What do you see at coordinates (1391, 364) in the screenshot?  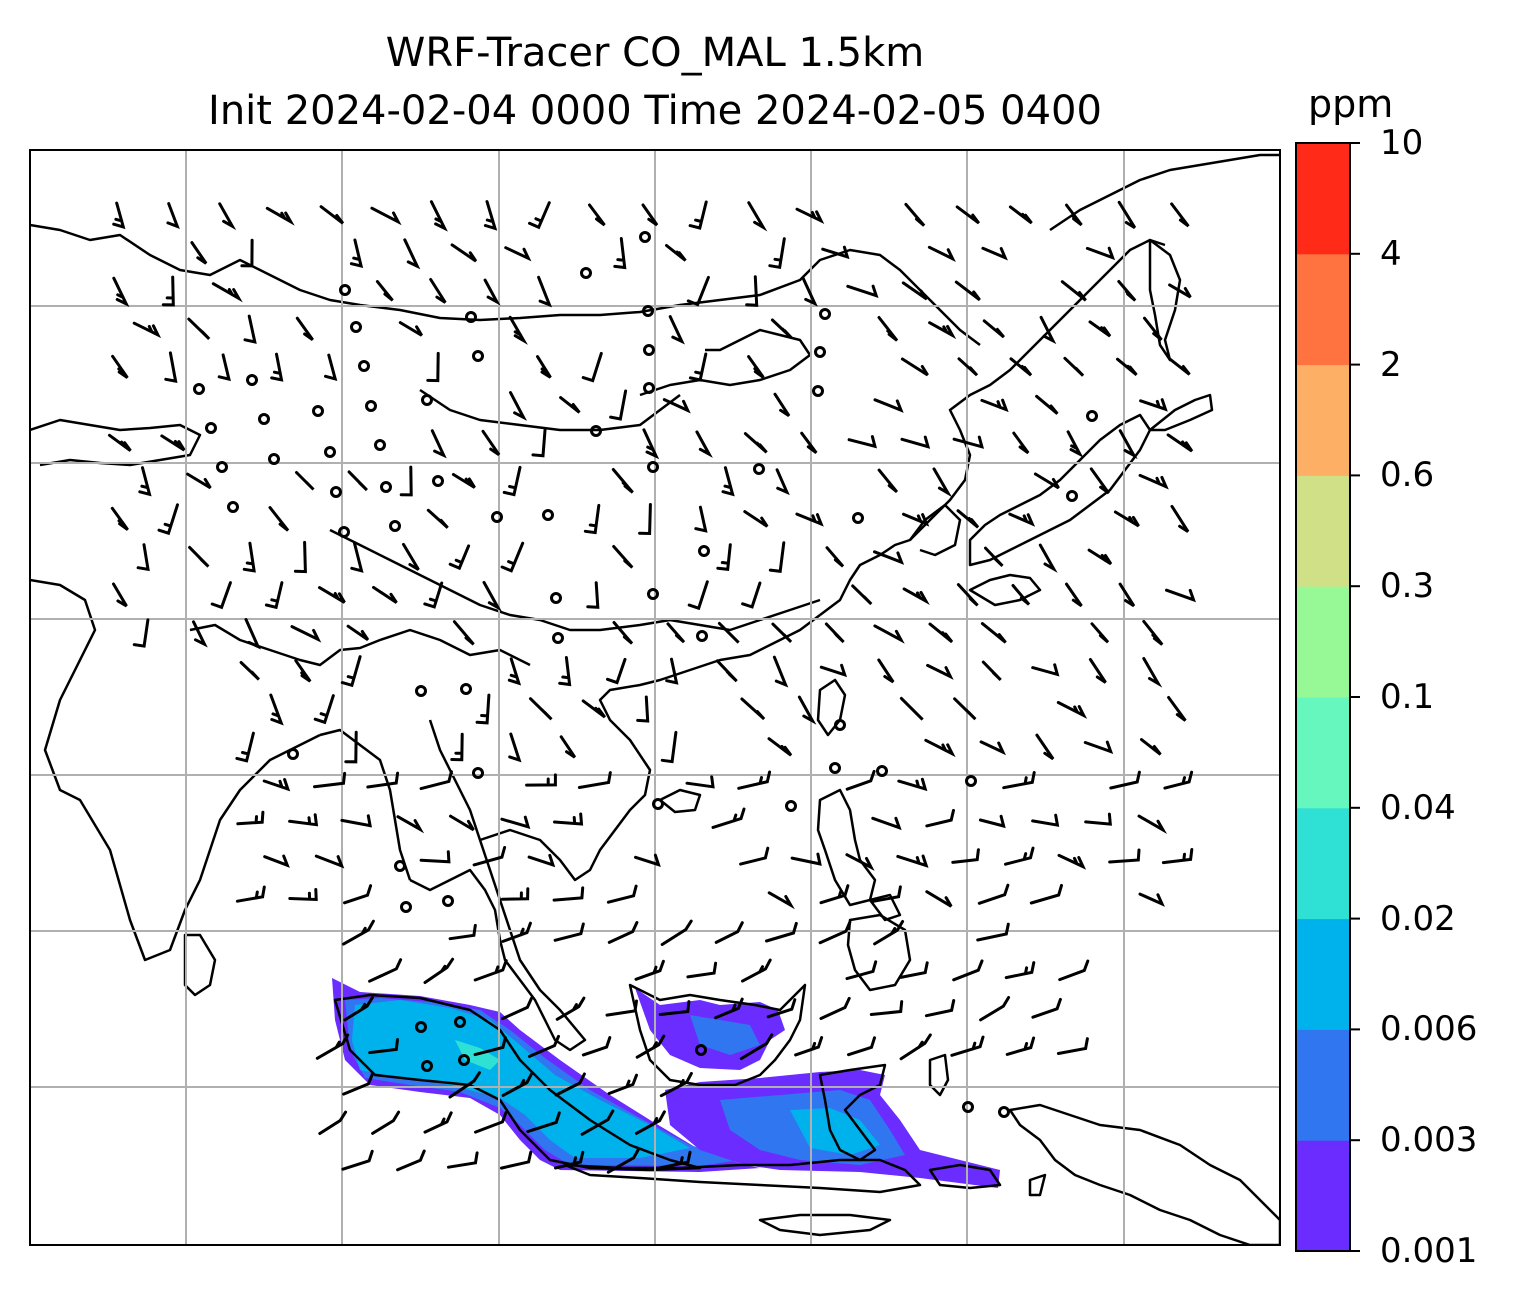 I see `colorbar-tick-label: 2` at bounding box center [1391, 364].